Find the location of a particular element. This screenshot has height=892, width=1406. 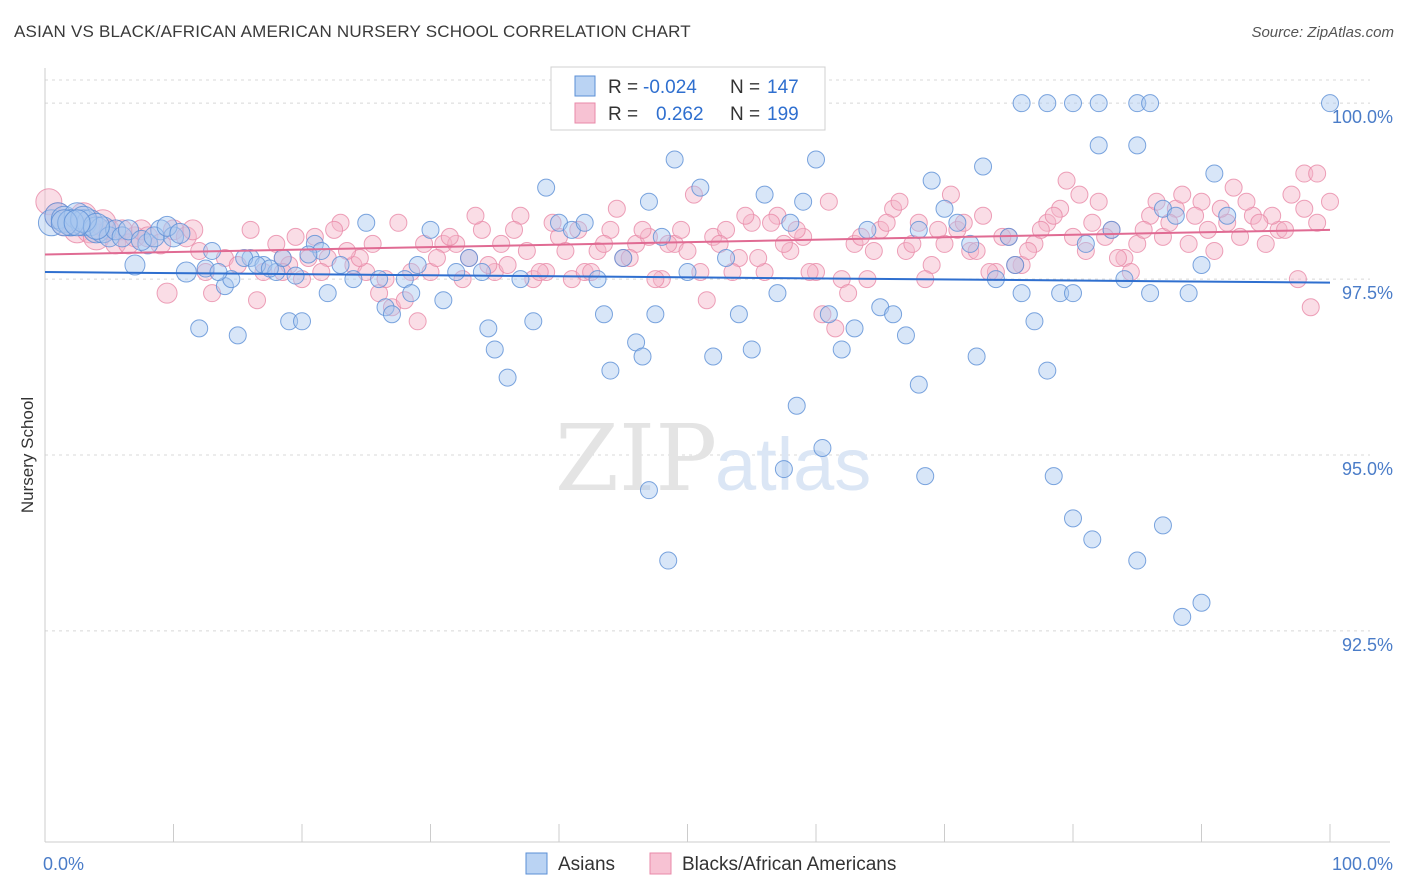

legend-r-value-asians: -0.024 is located at coordinates (670, 87).